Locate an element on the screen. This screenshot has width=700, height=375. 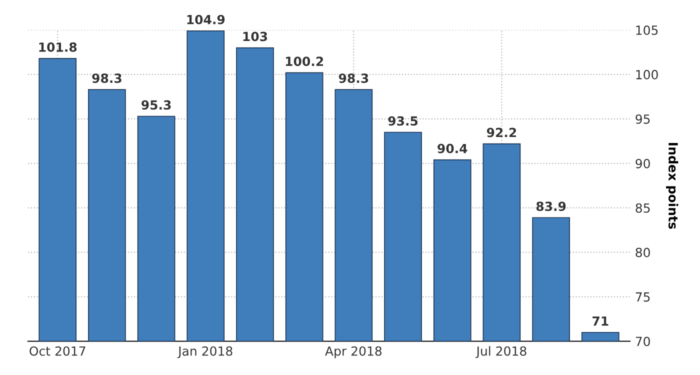
x-tick-label: Apr 2018 is located at coordinates (353, 352).